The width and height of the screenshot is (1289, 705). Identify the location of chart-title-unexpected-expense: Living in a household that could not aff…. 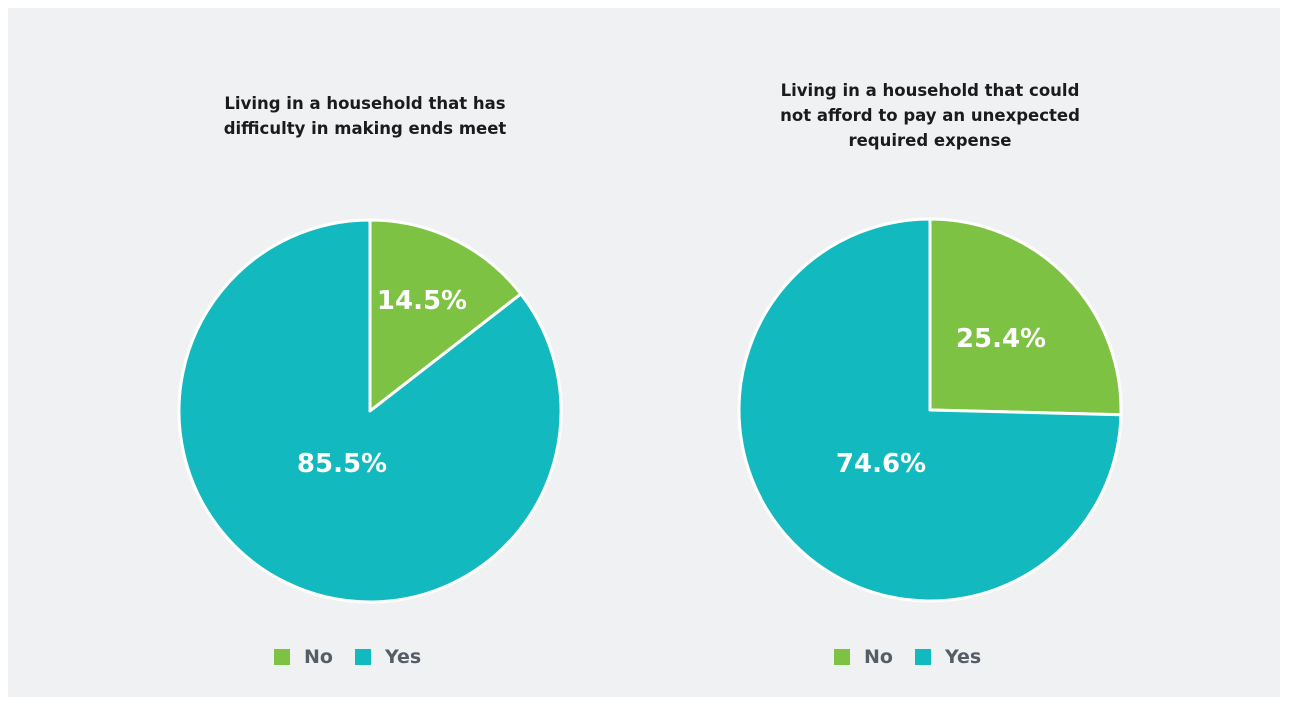
(930, 115).